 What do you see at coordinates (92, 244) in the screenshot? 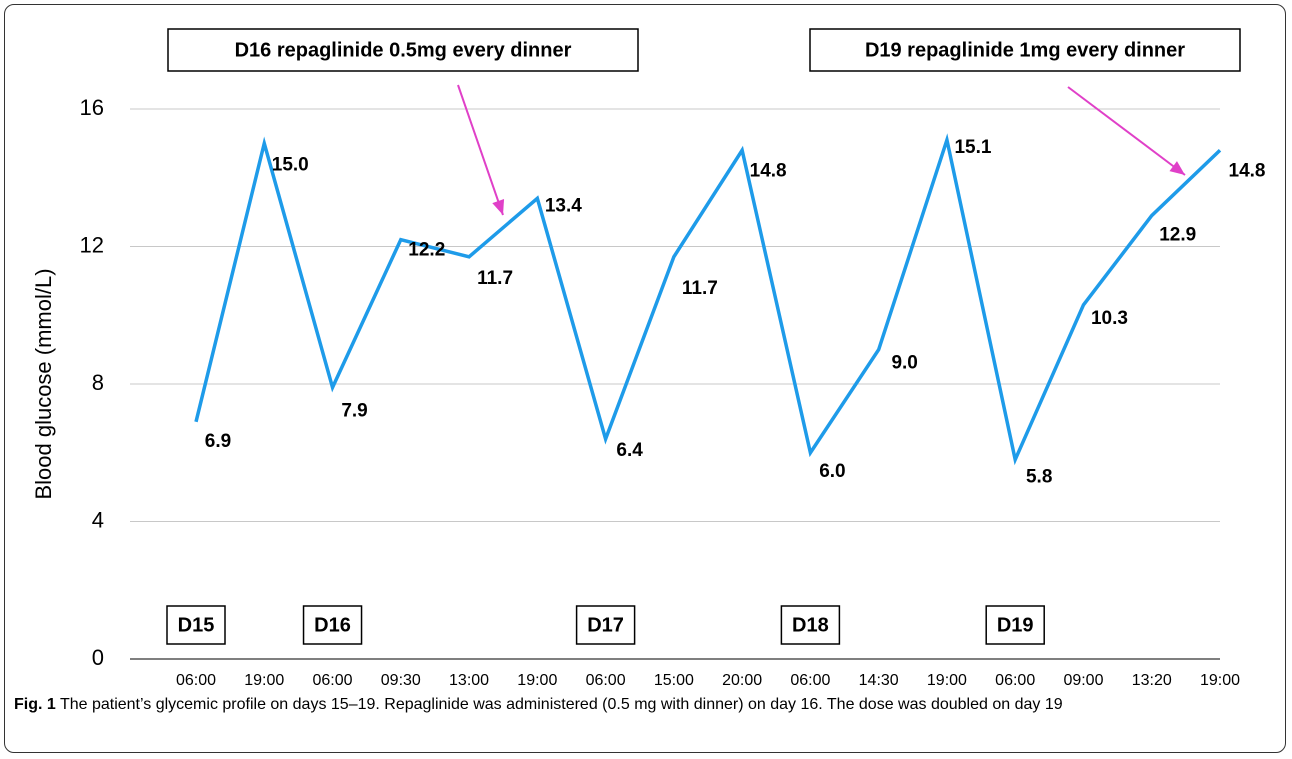
I see `y-tick-label: 12` at bounding box center [92, 244].